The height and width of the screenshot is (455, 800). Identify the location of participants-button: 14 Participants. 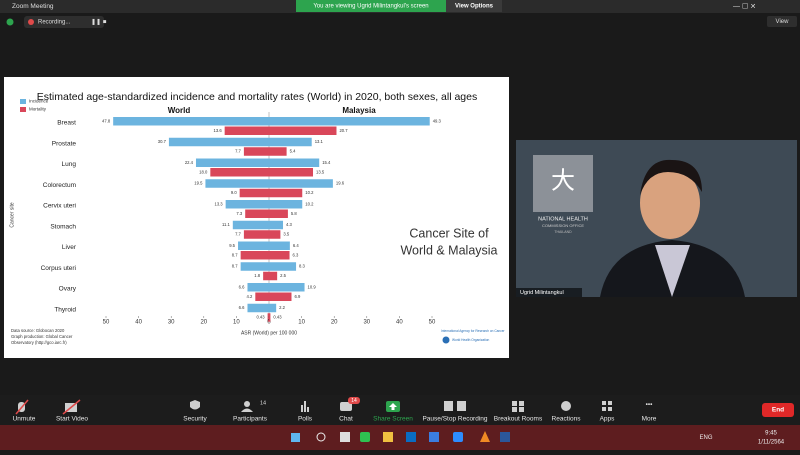
(250, 411).